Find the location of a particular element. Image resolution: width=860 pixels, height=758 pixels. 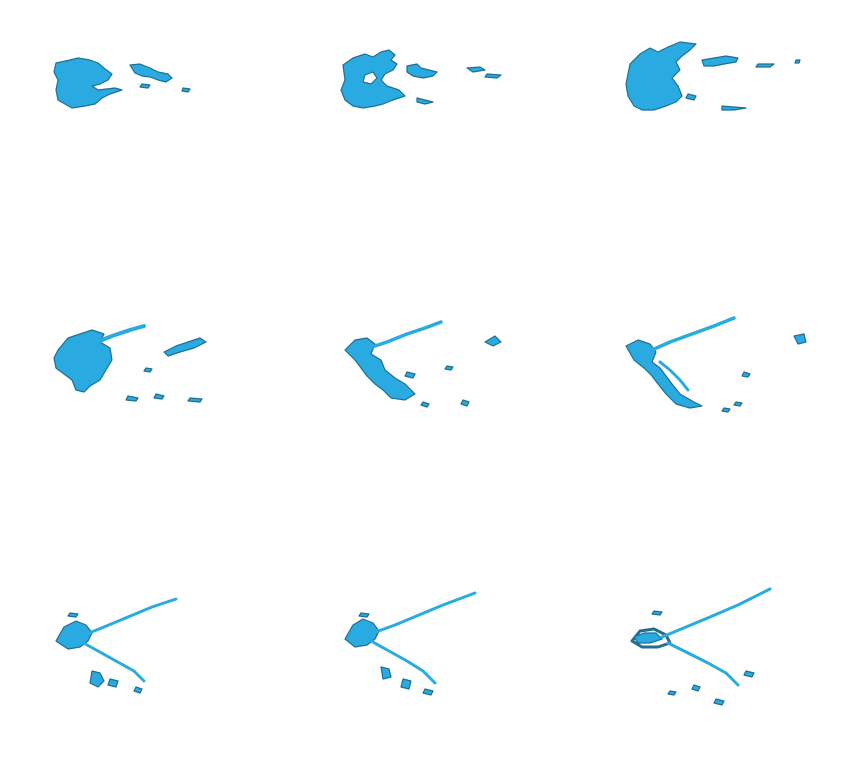

frame-9-shape is located at coordinates (701, 646).